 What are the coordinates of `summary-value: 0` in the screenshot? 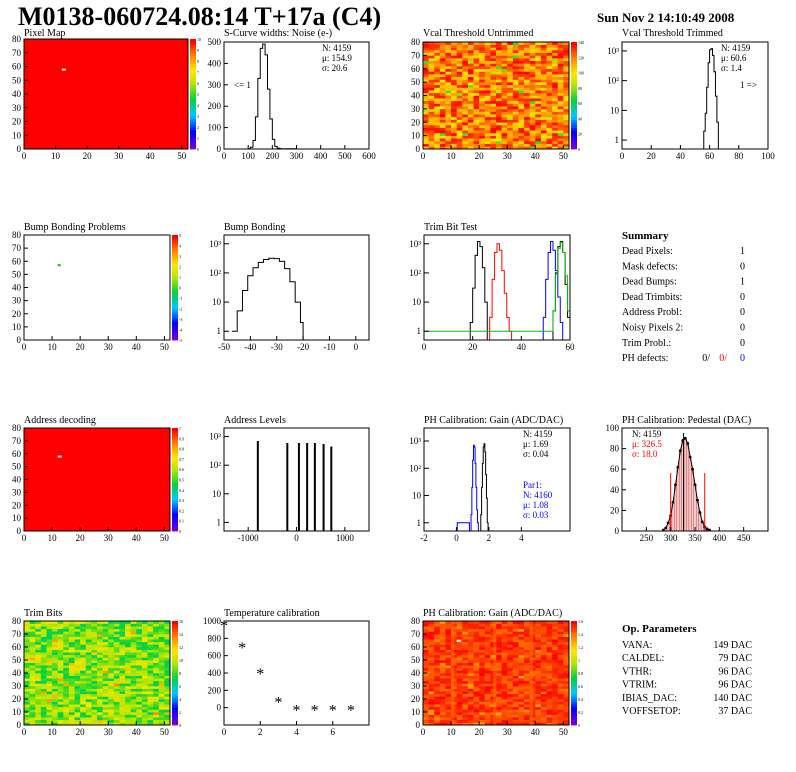 It's located at (742, 266).